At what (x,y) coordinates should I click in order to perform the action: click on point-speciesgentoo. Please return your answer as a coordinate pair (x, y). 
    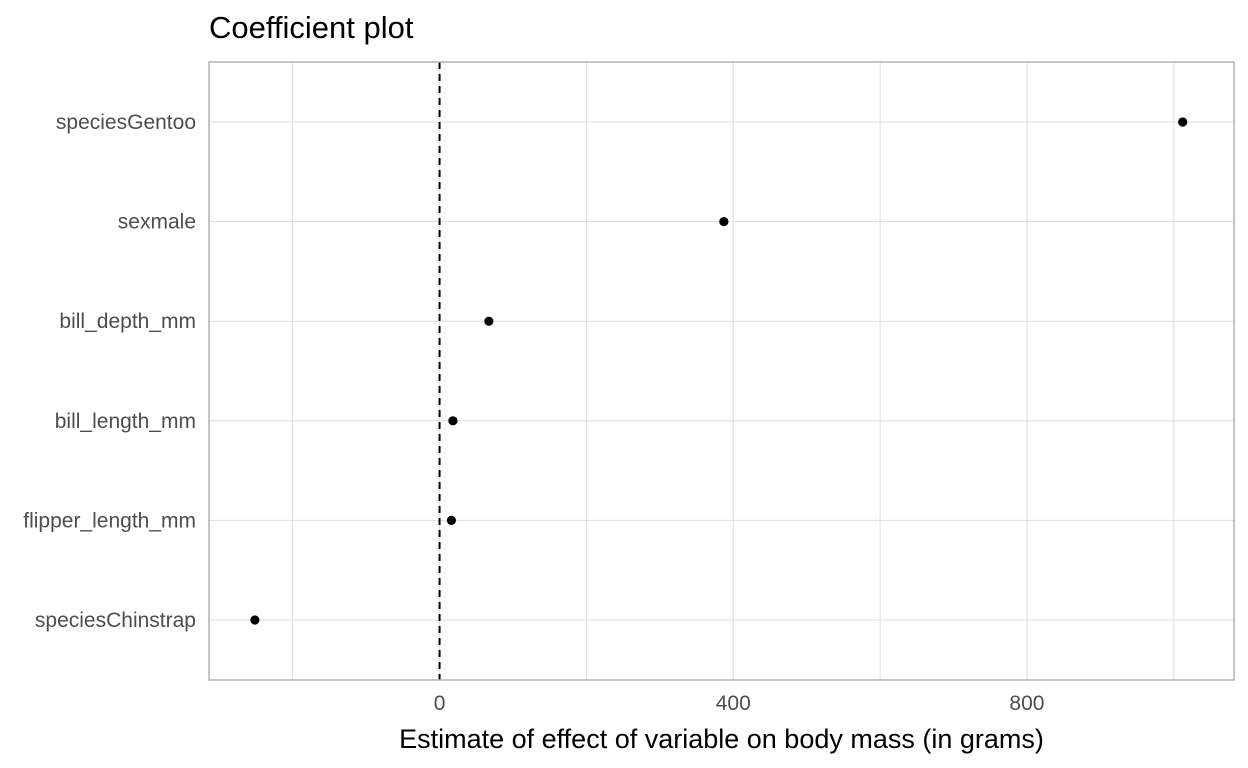
    Looking at the image, I should click on (1183, 122).